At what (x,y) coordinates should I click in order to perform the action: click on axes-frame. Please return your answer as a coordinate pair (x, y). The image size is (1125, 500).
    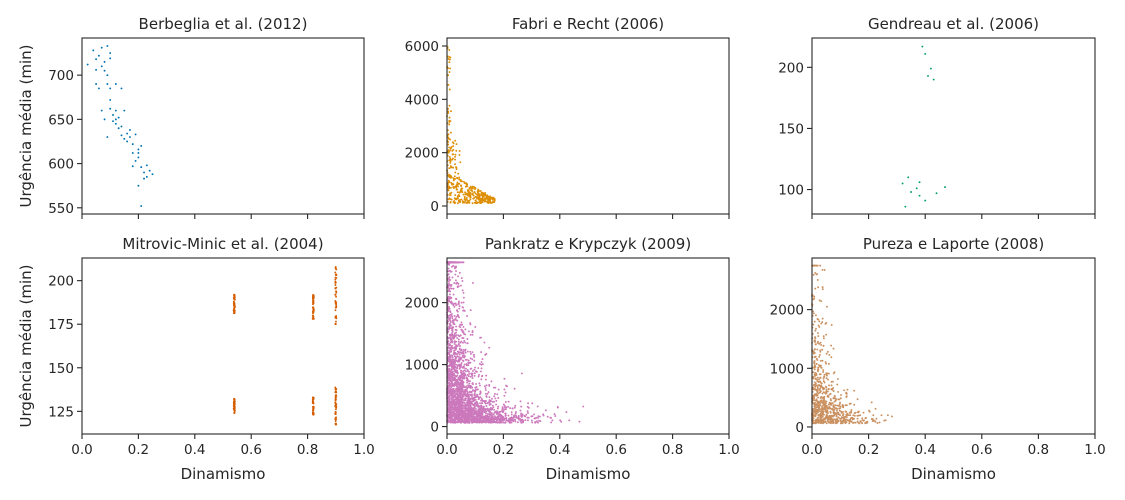
    Looking at the image, I should click on (953, 346).